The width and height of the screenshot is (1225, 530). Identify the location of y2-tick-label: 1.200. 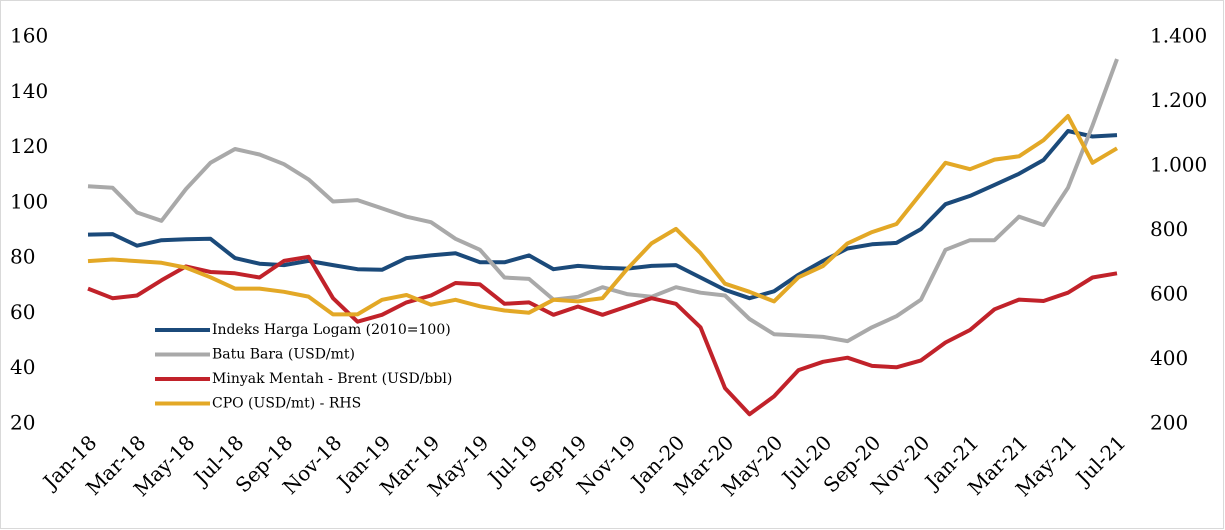
(1178, 100).